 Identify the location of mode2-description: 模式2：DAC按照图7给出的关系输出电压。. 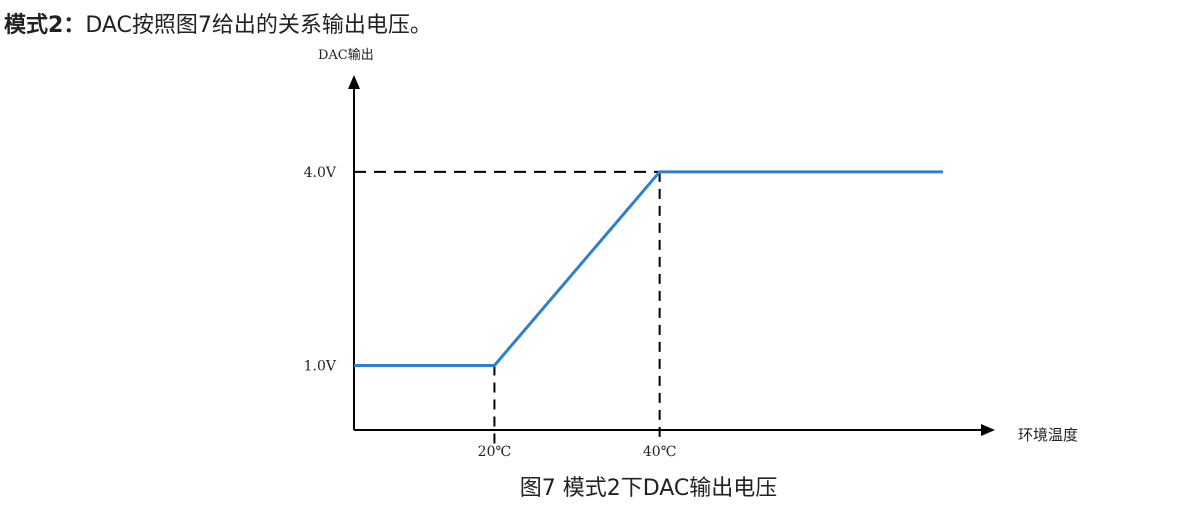
(218, 26).